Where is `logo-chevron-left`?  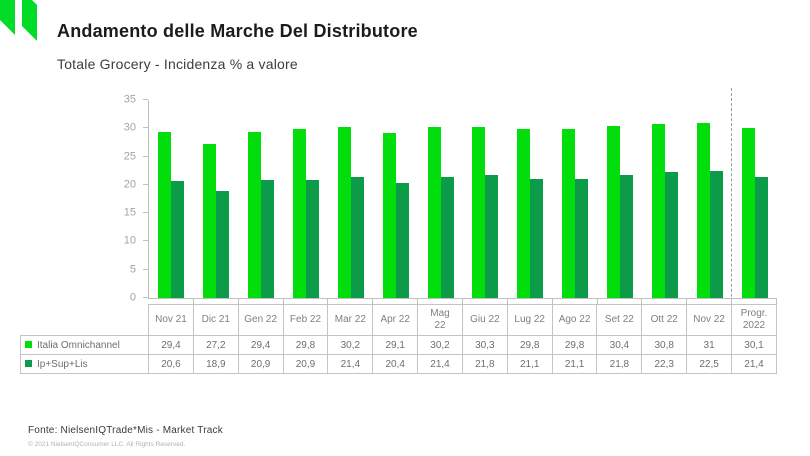 logo-chevron-left is located at coordinates (7, 17).